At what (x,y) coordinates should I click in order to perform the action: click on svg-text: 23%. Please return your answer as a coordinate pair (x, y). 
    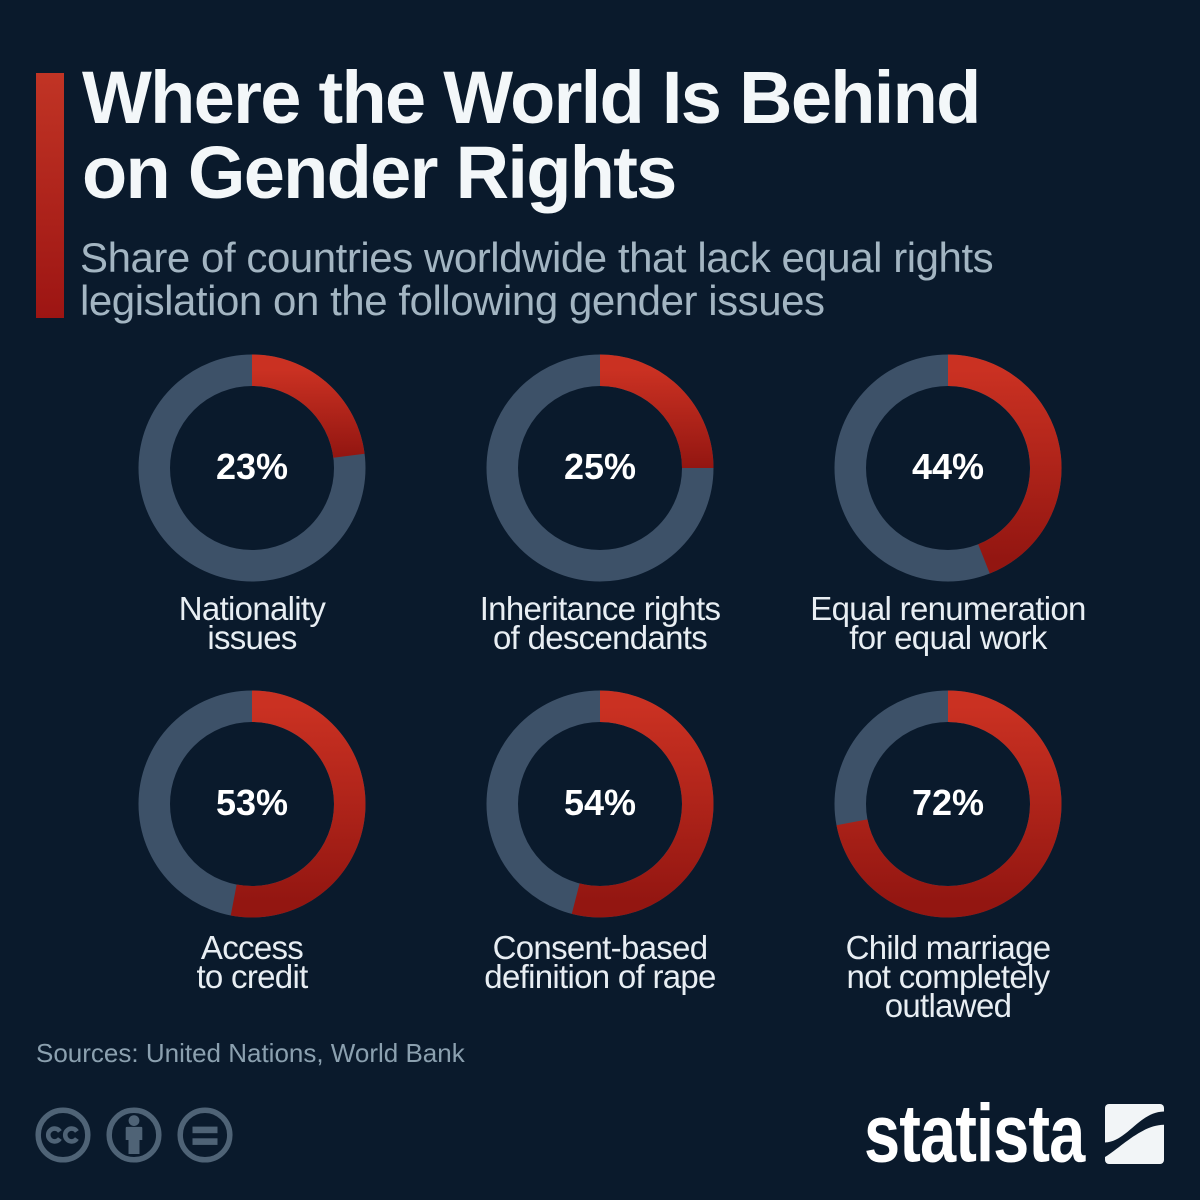
    Looking at the image, I should click on (252, 466).